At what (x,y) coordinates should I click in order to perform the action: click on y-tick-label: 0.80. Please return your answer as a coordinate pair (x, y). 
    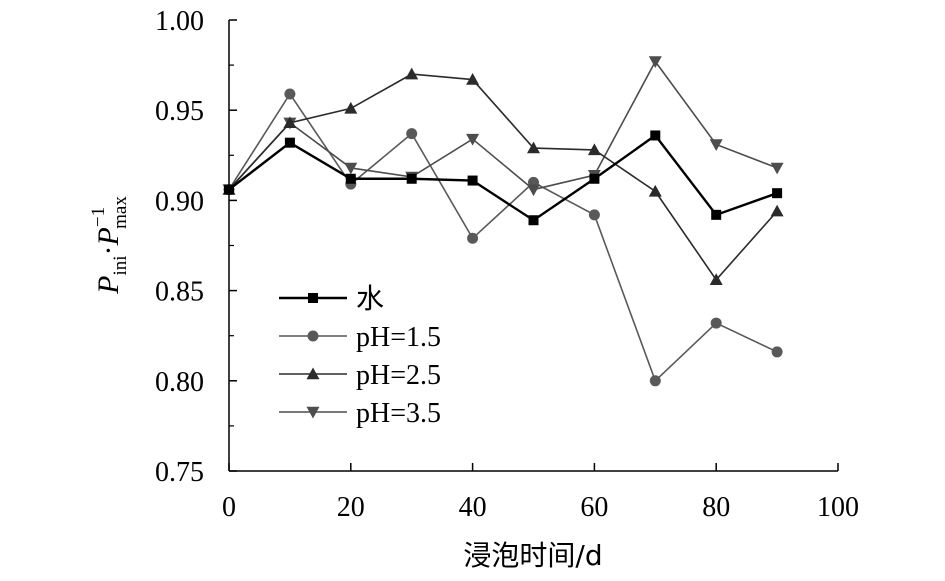
    Looking at the image, I should click on (179, 382).